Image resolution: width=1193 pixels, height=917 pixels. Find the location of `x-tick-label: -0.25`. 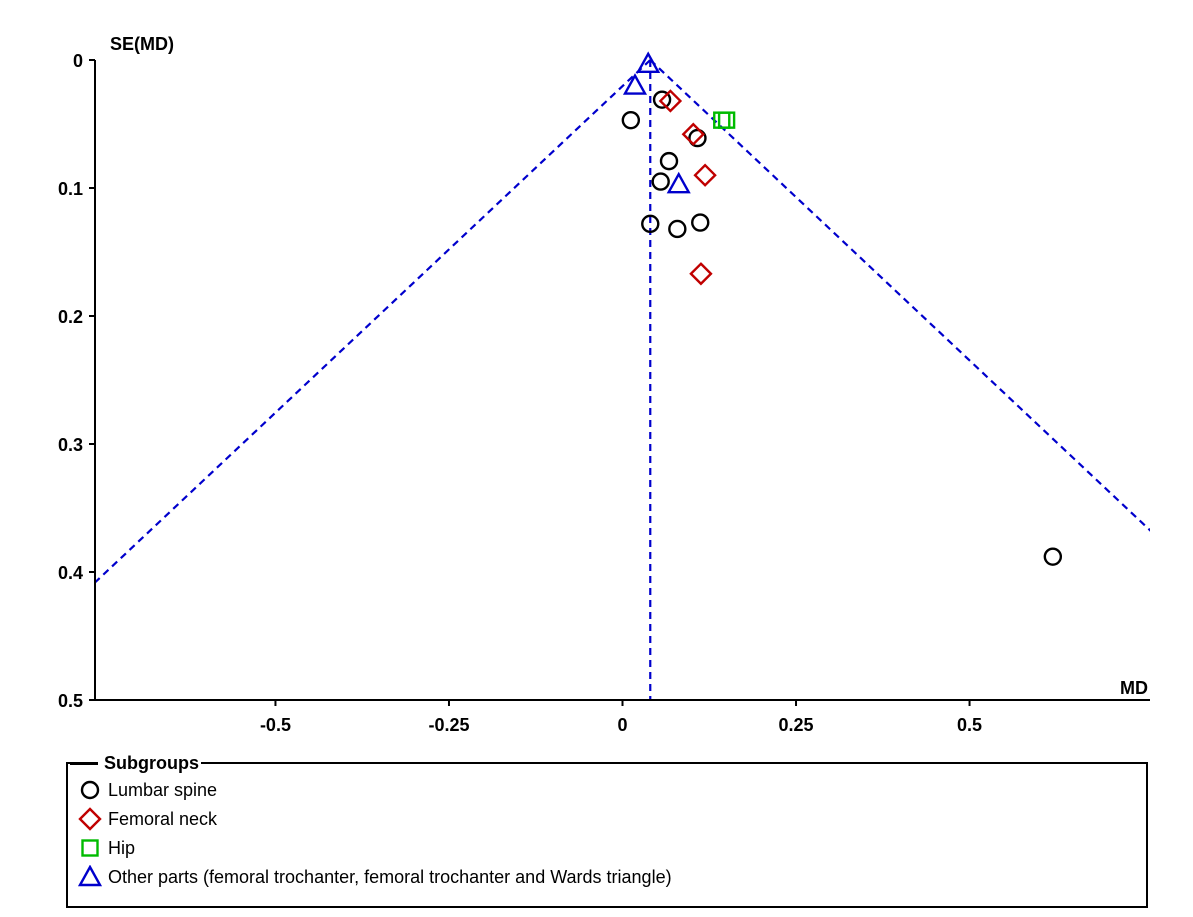

x-tick-label: -0.25 is located at coordinates (448, 725).